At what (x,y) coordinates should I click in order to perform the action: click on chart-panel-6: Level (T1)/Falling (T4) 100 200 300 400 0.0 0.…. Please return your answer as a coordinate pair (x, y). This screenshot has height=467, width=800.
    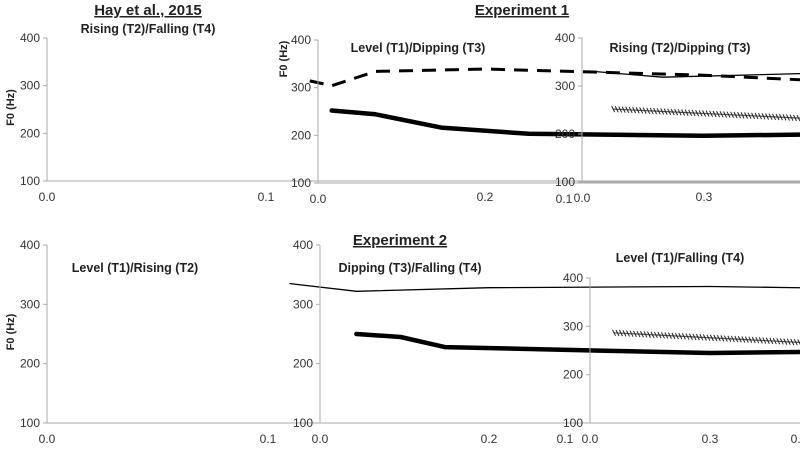
    Looking at the image, I should click on (681, 348).